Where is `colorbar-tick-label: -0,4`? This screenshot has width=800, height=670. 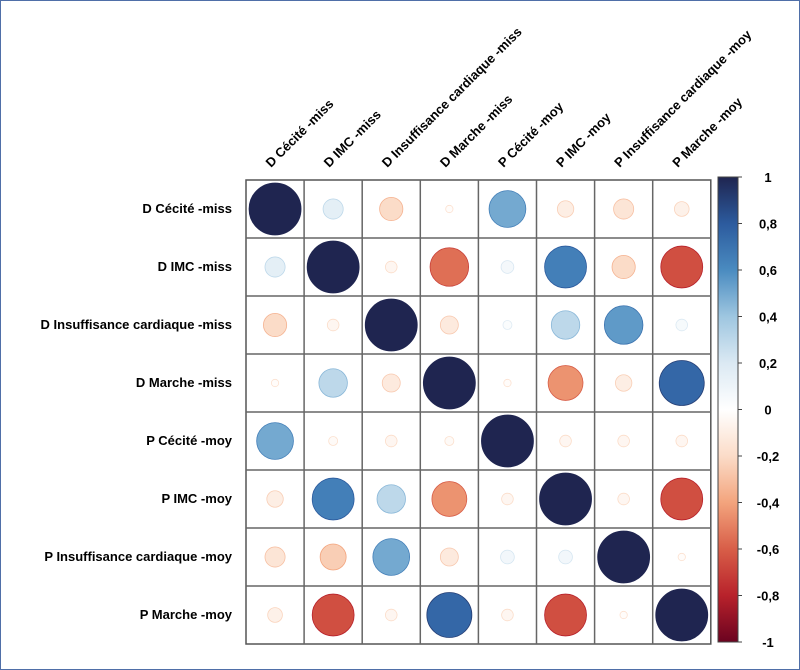 colorbar-tick-label: -0,4 is located at coordinates (768, 503).